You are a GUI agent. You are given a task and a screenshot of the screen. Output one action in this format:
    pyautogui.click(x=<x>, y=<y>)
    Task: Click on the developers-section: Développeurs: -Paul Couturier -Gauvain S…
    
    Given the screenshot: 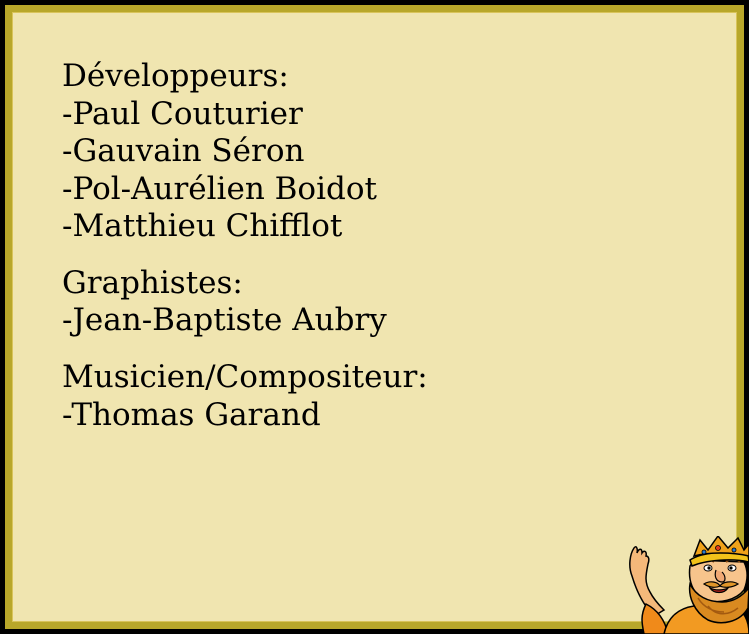 What is the action you would take?
    pyautogui.click(x=245, y=152)
    